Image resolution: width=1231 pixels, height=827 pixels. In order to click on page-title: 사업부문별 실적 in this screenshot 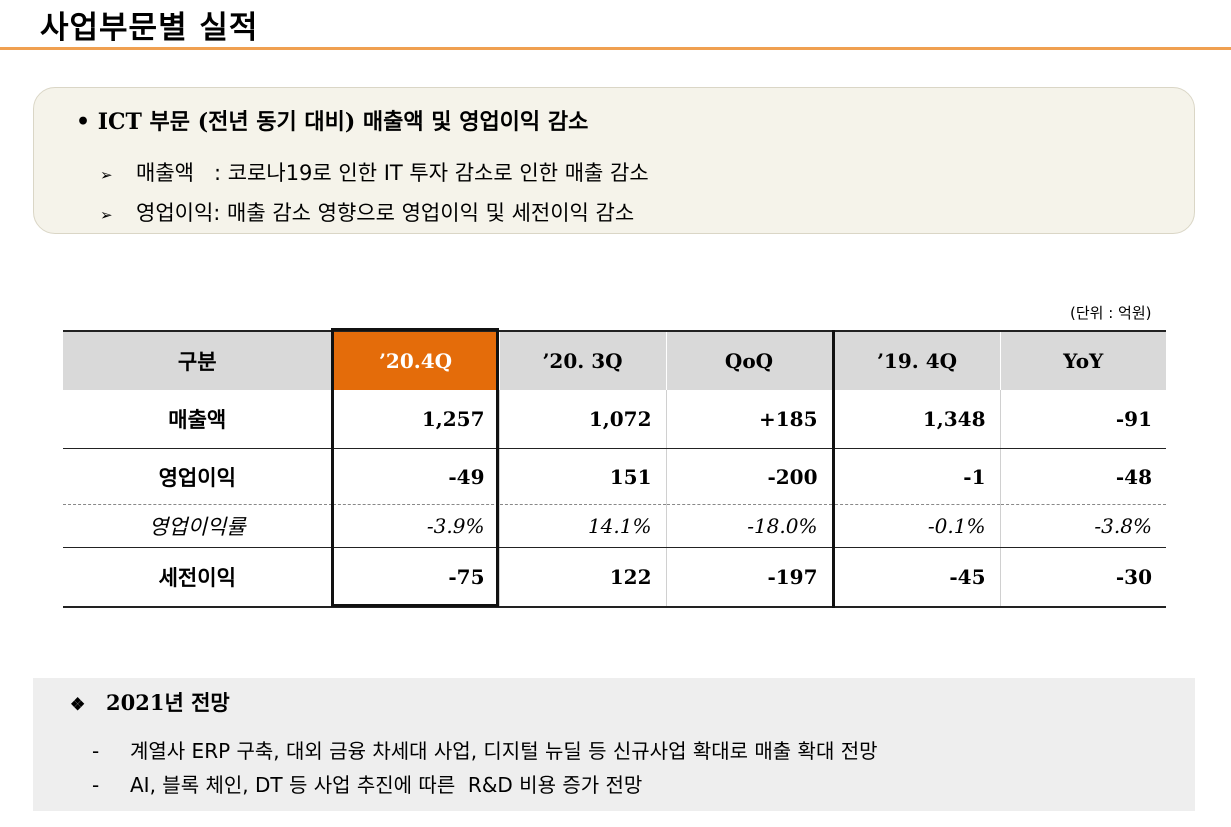, I will do `click(149, 28)`.